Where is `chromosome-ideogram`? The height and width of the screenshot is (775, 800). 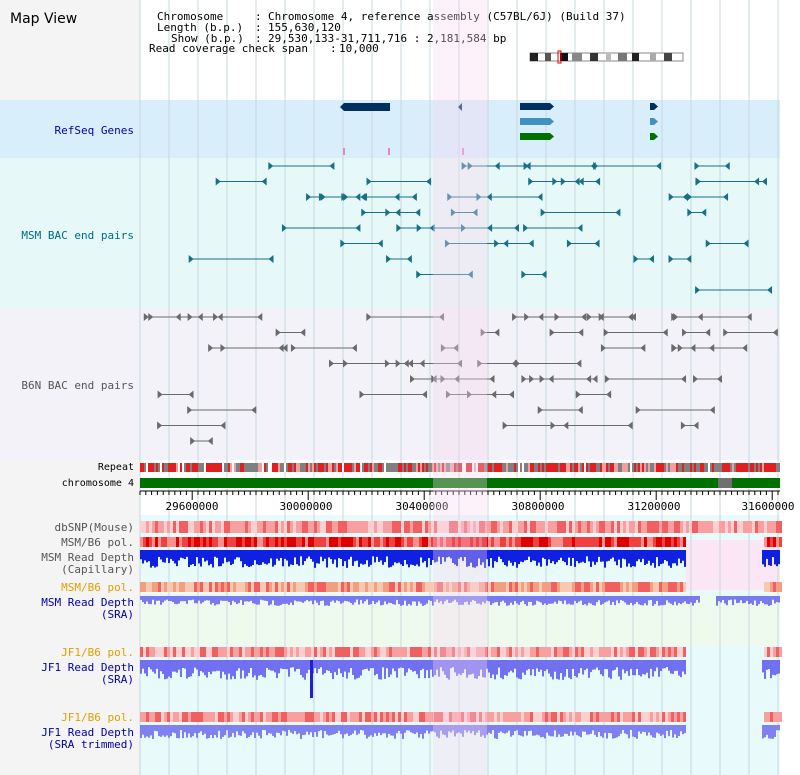
chromosome-ideogram is located at coordinates (606, 57).